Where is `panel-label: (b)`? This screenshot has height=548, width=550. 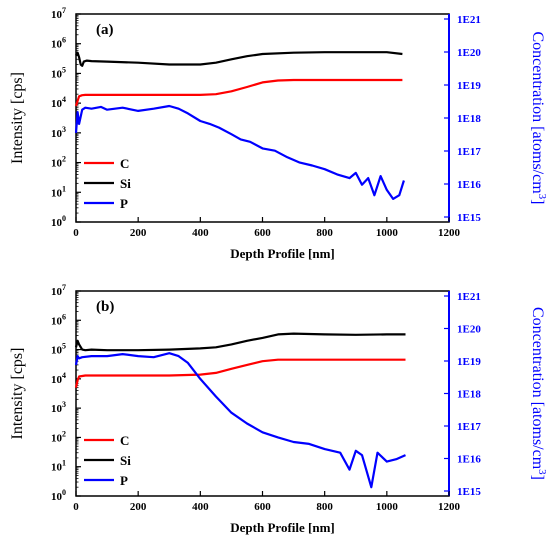 panel-label: (b) is located at coordinates (105, 307).